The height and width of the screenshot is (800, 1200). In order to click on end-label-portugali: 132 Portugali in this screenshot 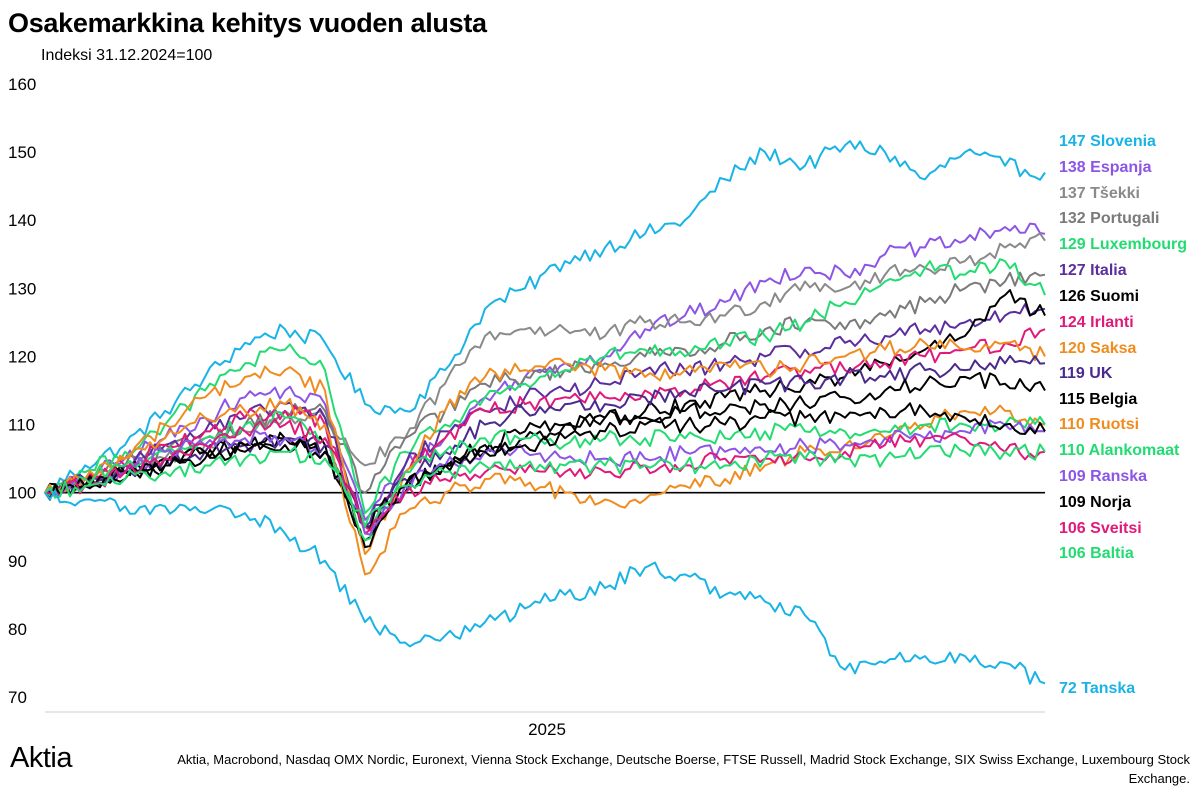, I will do `click(1109, 218)`.